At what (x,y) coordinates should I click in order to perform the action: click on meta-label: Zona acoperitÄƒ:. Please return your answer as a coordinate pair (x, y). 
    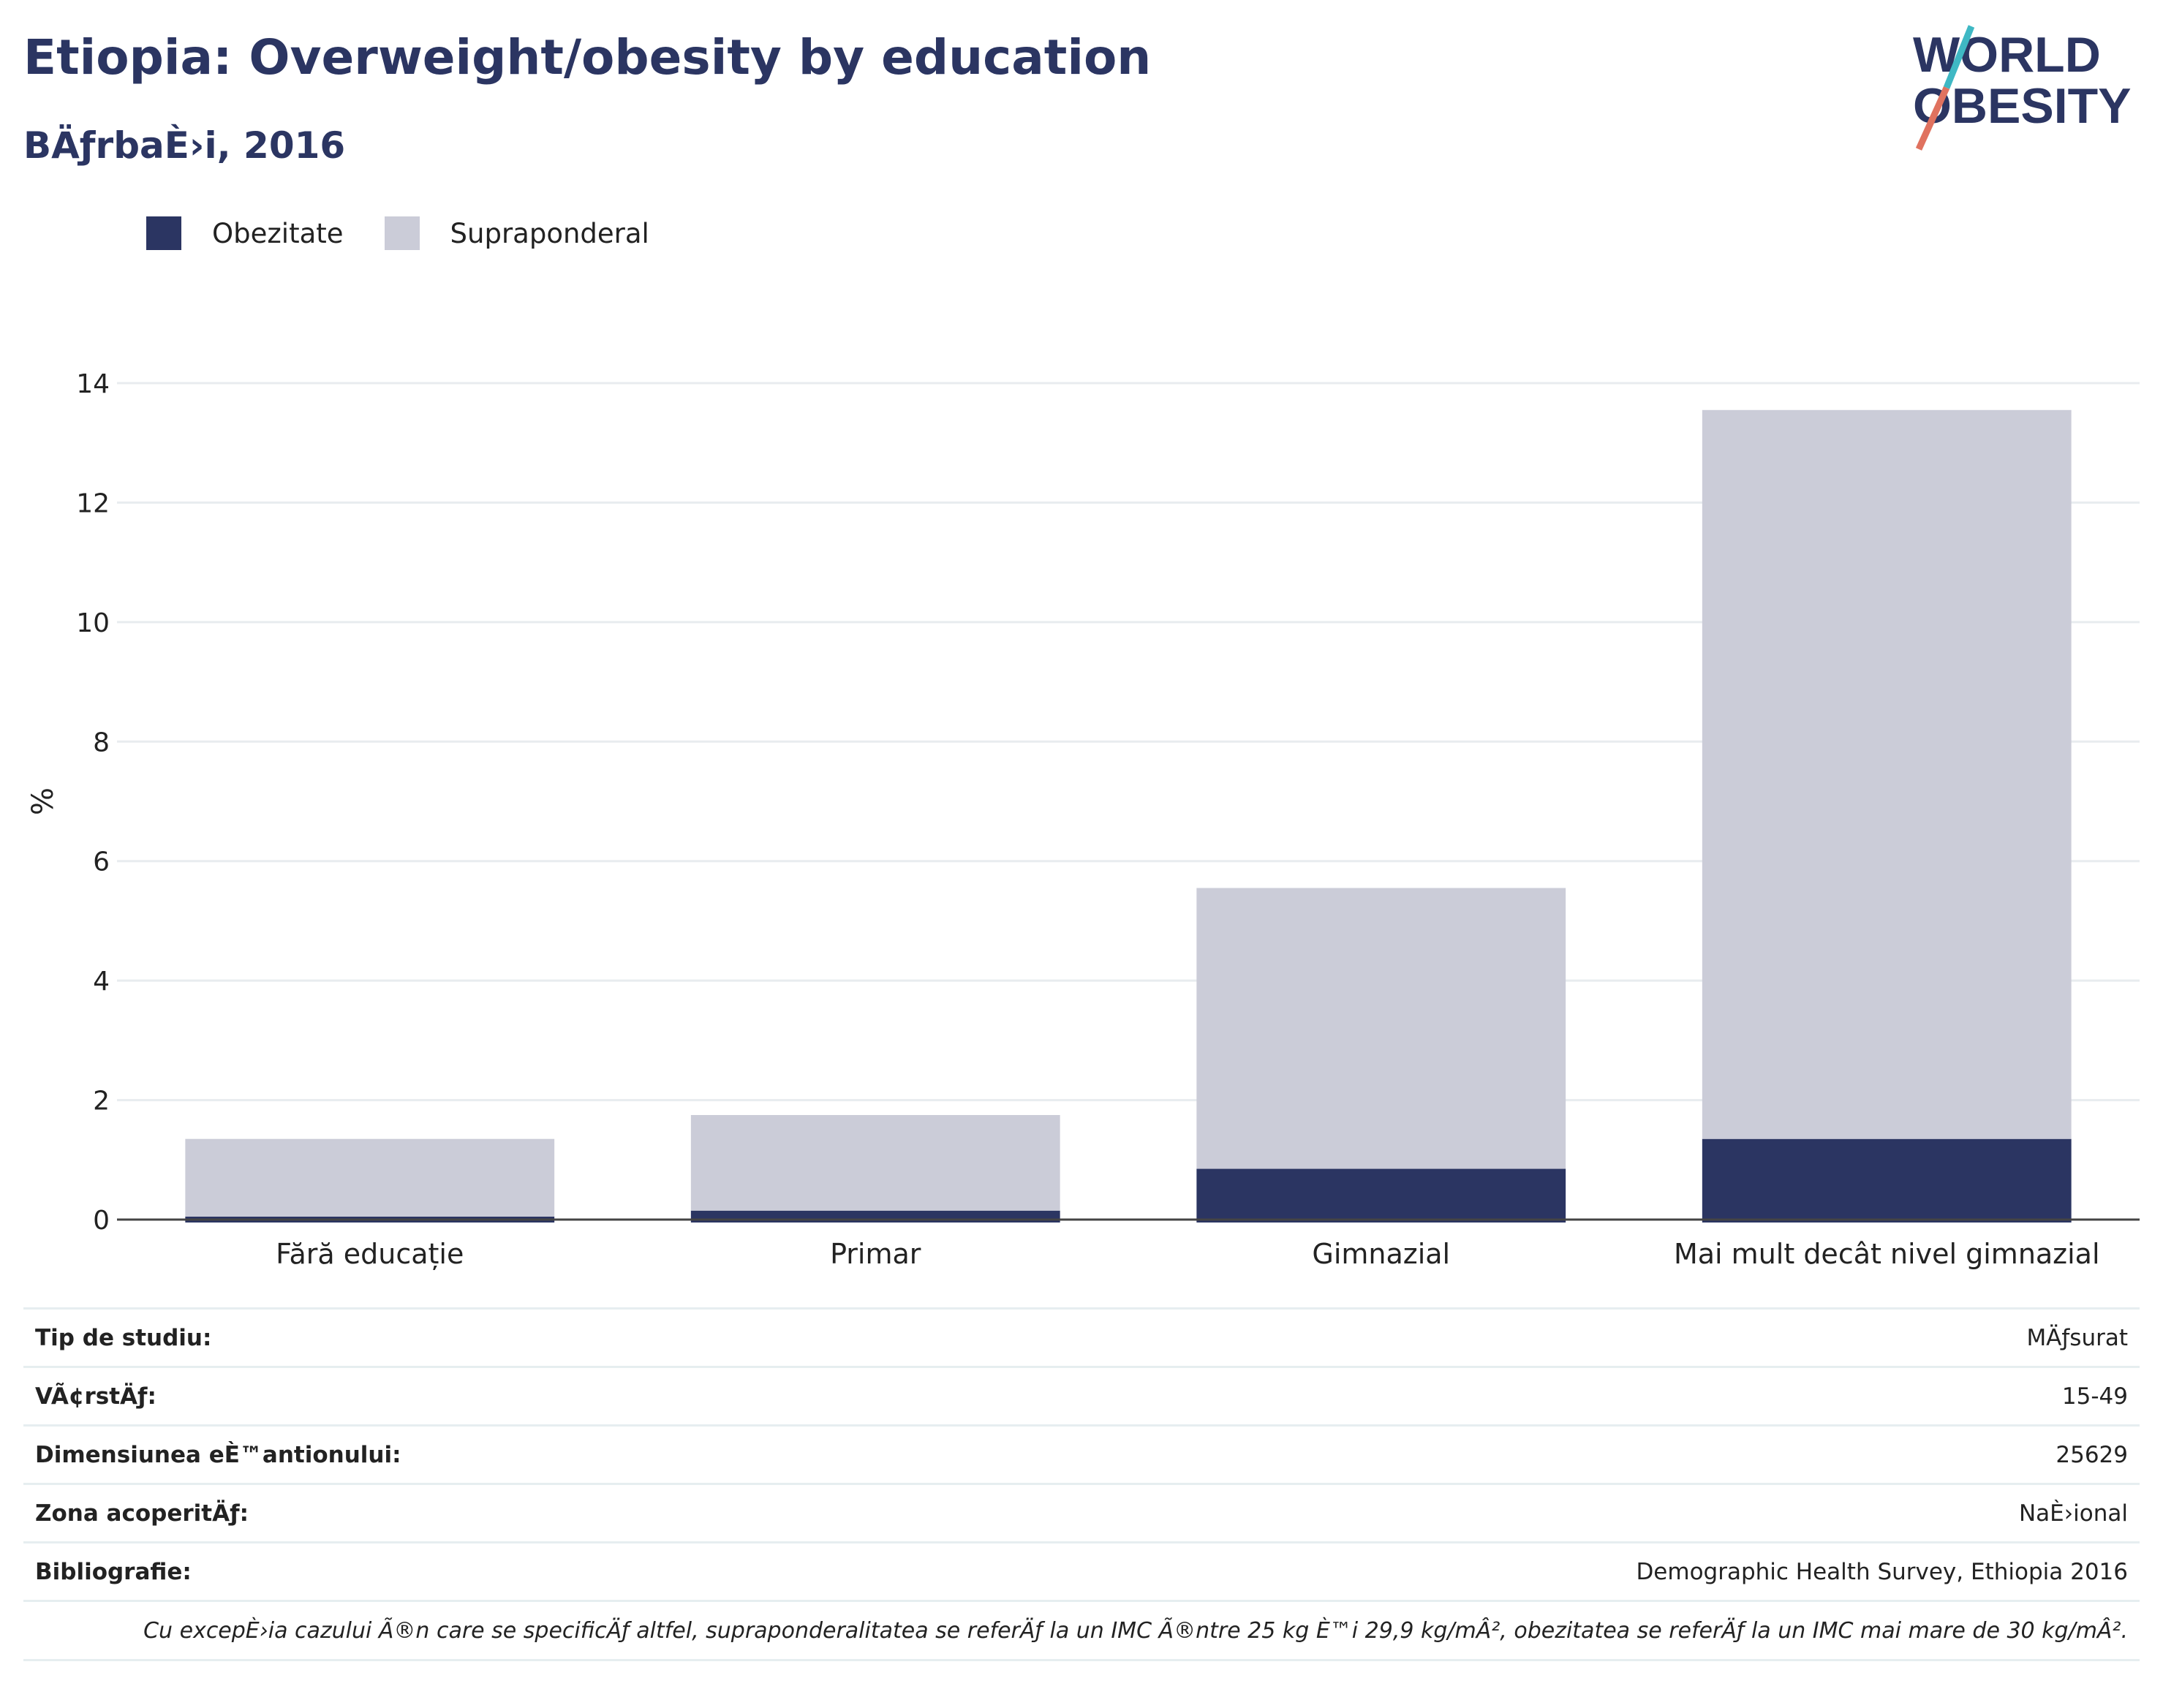
    Looking at the image, I should click on (142, 1513).